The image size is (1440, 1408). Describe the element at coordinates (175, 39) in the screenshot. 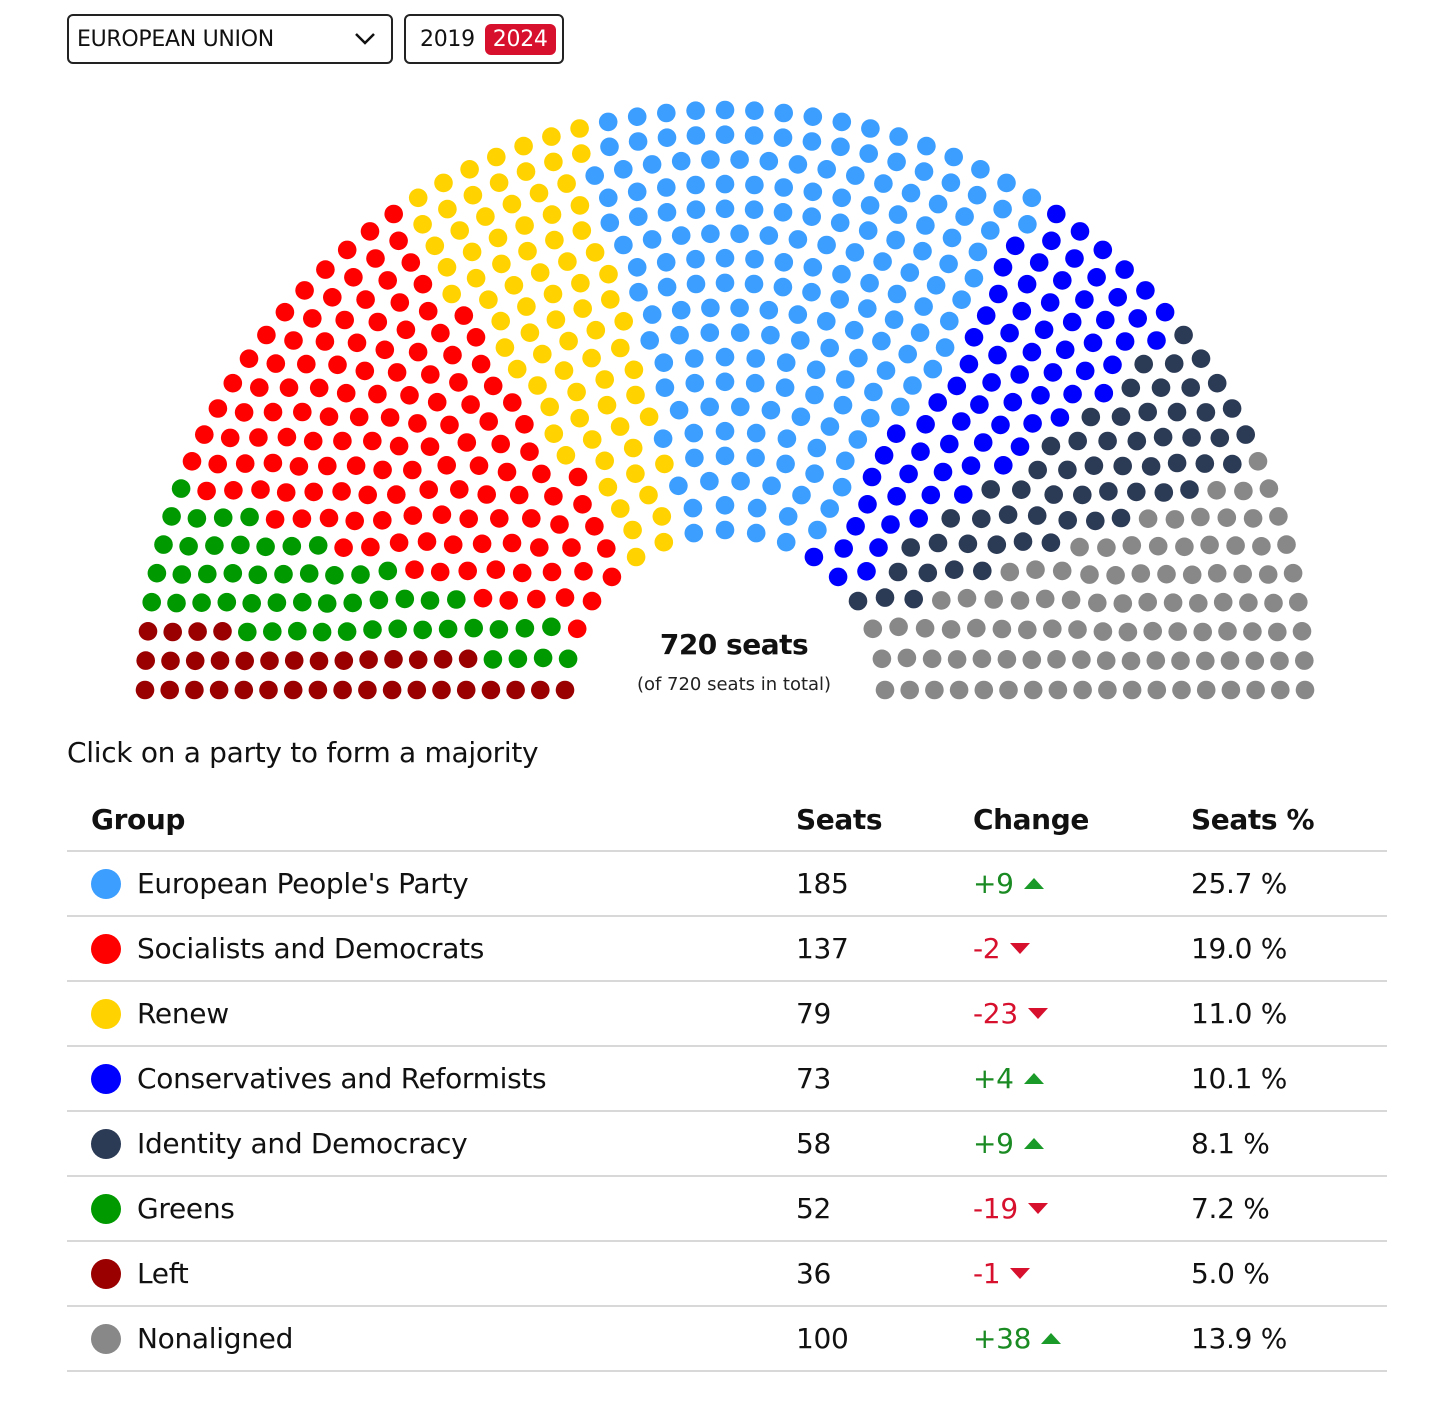

I see `region-select-value: EUROPEAN UNION` at that location.